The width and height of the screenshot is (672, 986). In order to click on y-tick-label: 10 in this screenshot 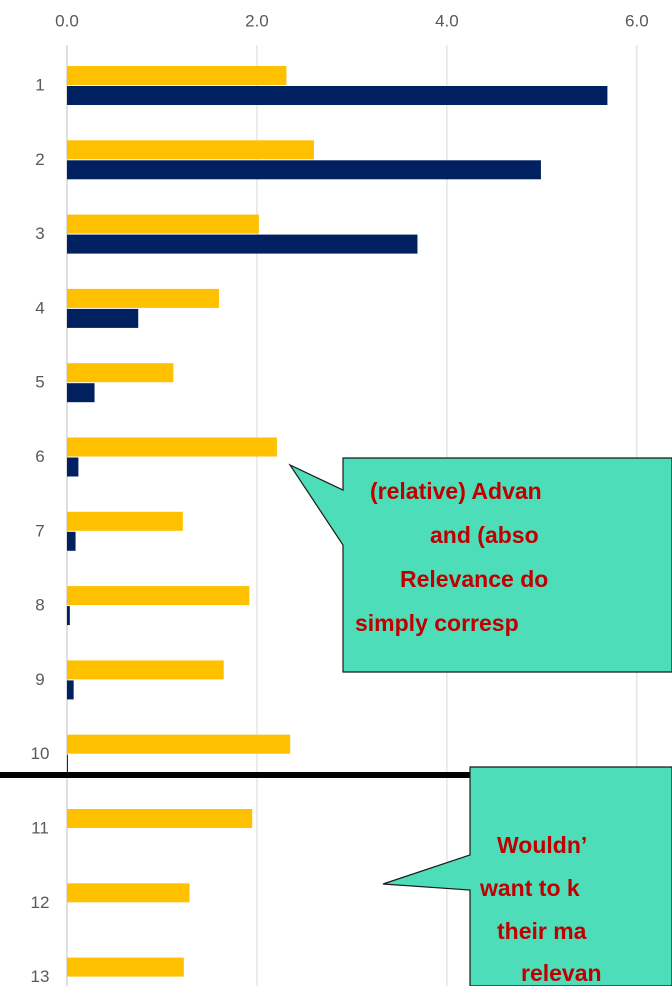, I will do `click(40, 753)`.